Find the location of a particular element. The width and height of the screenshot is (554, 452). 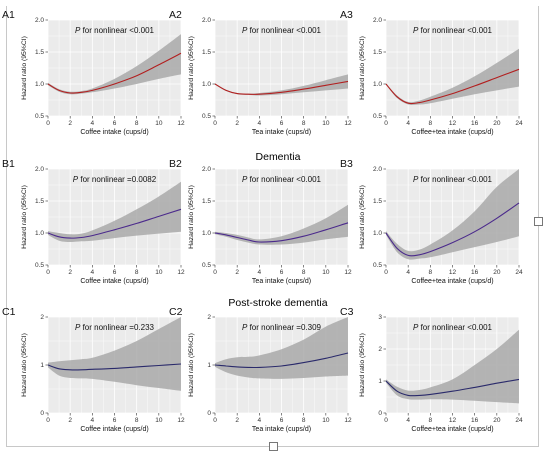

left-border is located at coordinates (6, 226).